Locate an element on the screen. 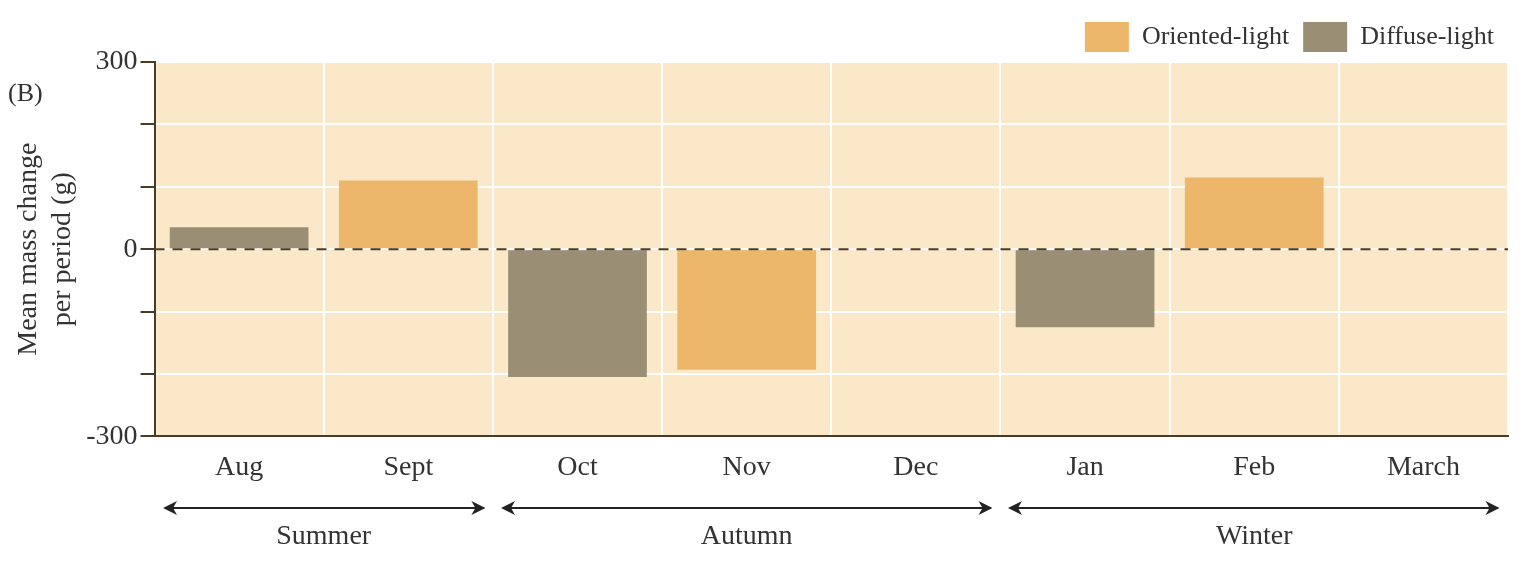 The width and height of the screenshot is (1520, 579). text: (B) is located at coordinates (25, 93).